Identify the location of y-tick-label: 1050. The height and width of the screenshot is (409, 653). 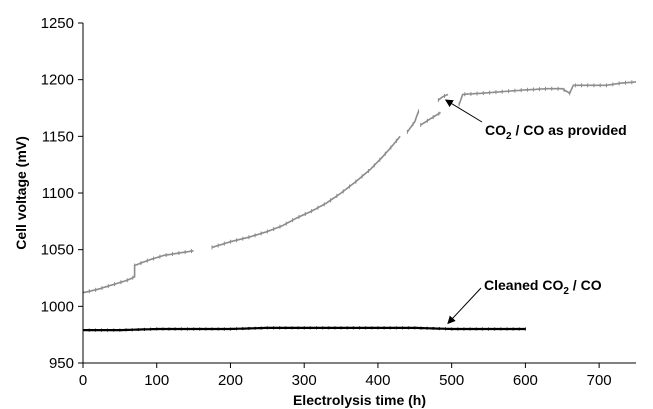
(57, 250).